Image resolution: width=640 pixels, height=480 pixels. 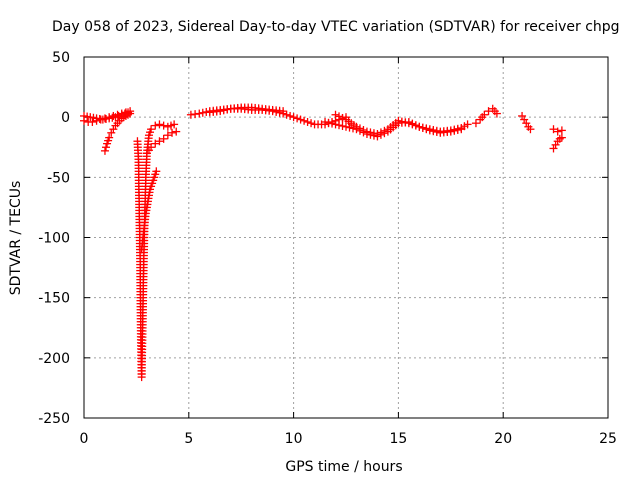 What do you see at coordinates (65, 118) in the screenshot?
I see `y-tick-label: 0` at bounding box center [65, 118].